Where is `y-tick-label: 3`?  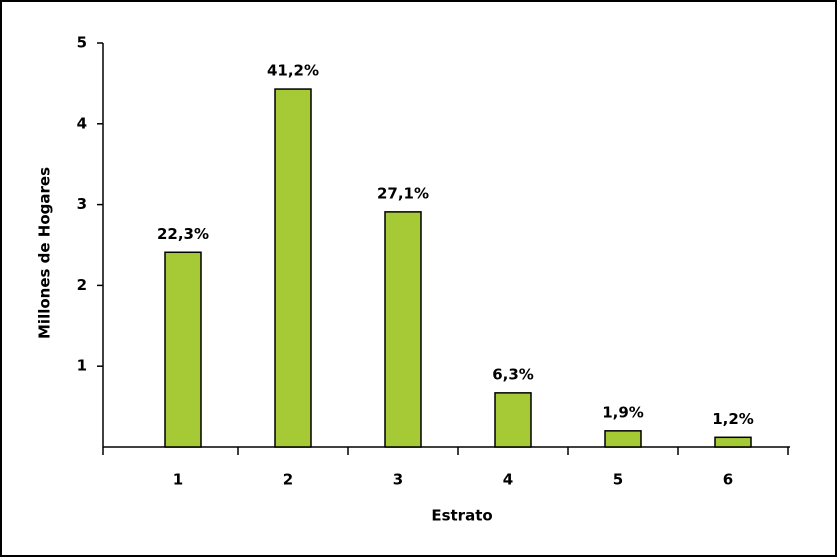 y-tick-label: 3 is located at coordinates (82, 204).